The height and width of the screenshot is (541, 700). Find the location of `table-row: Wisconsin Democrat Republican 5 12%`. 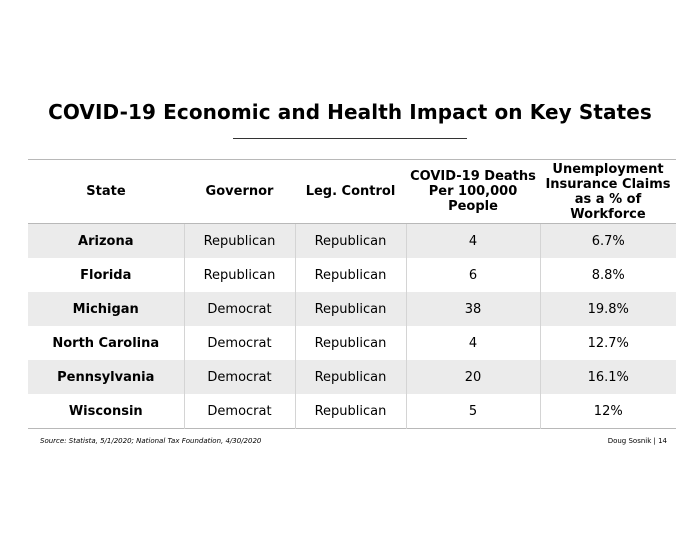

table-row: Wisconsin Democrat Republican 5 12% is located at coordinates (352, 411).